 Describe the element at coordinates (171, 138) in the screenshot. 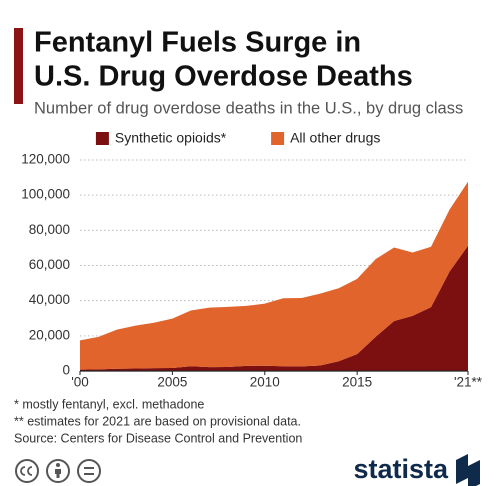

I see `legend-label: Synthetic opioids*` at that location.